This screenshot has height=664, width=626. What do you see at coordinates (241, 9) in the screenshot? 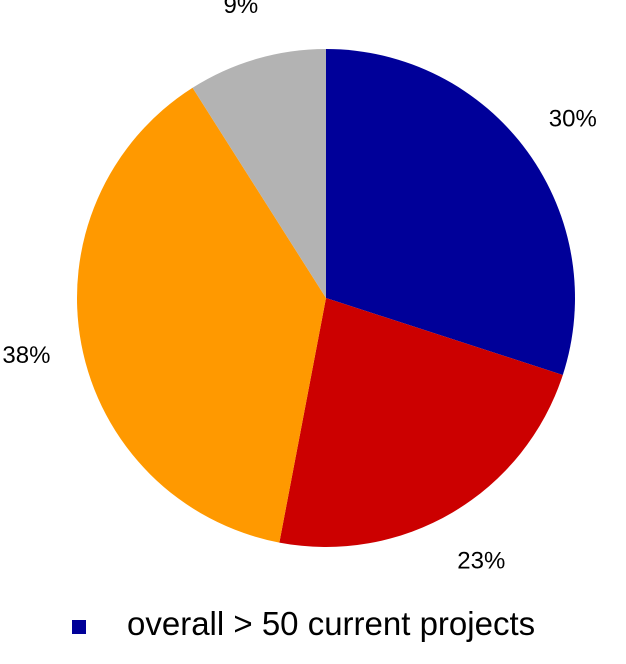
I see `slice-label-9: 9%` at bounding box center [241, 9].